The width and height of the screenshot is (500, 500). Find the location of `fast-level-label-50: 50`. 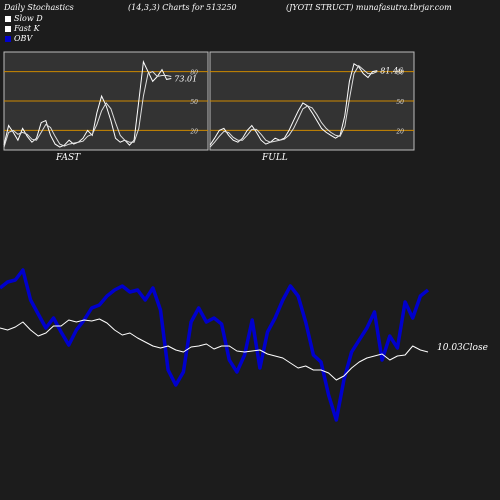

fast-level-label-50: 50 is located at coordinates (194, 102).